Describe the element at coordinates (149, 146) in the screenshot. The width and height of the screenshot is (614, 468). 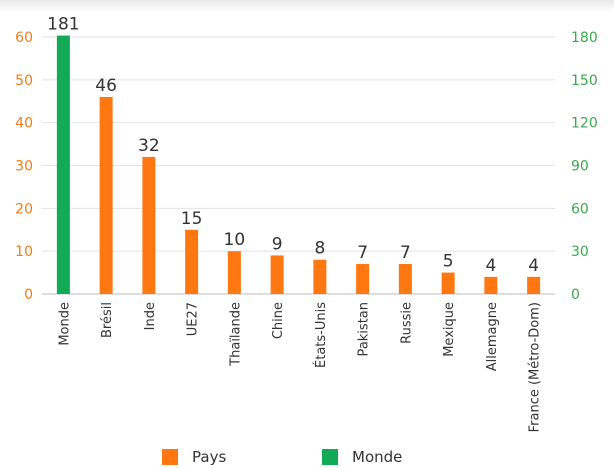
I see `data-label: 32` at that location.